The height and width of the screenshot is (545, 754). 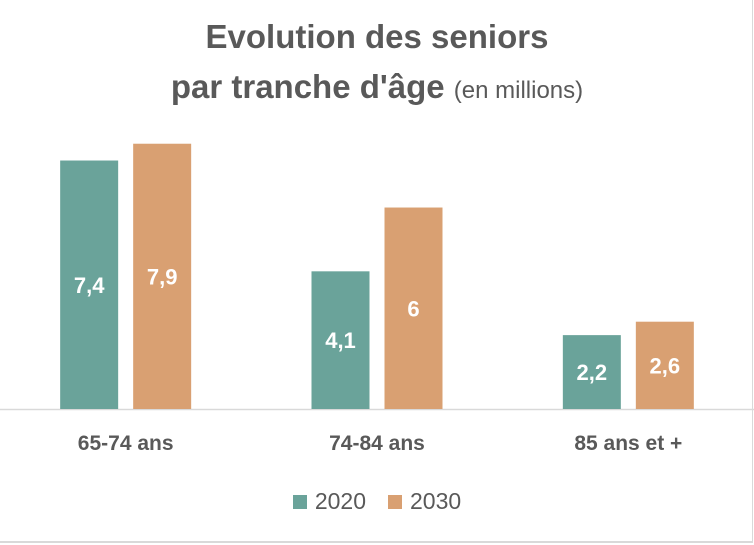 I want to click on data-label-2020-2: 2,2, so click(x=592, y=372).